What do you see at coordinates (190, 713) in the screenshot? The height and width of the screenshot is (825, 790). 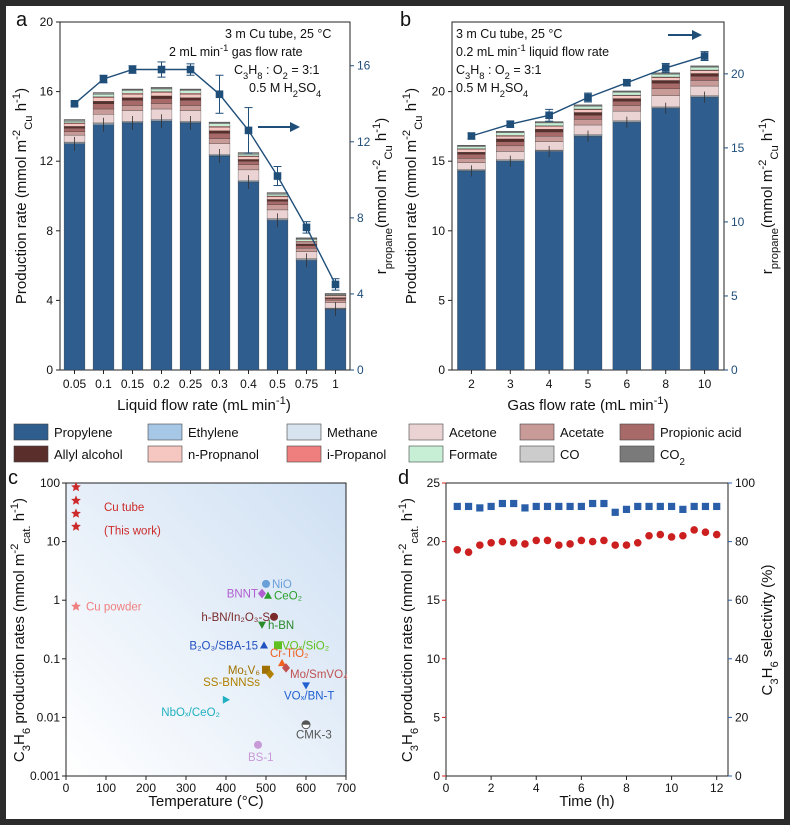 I see `point-label: NbOₓ/CeO₂` at bounding box center [190, 713].